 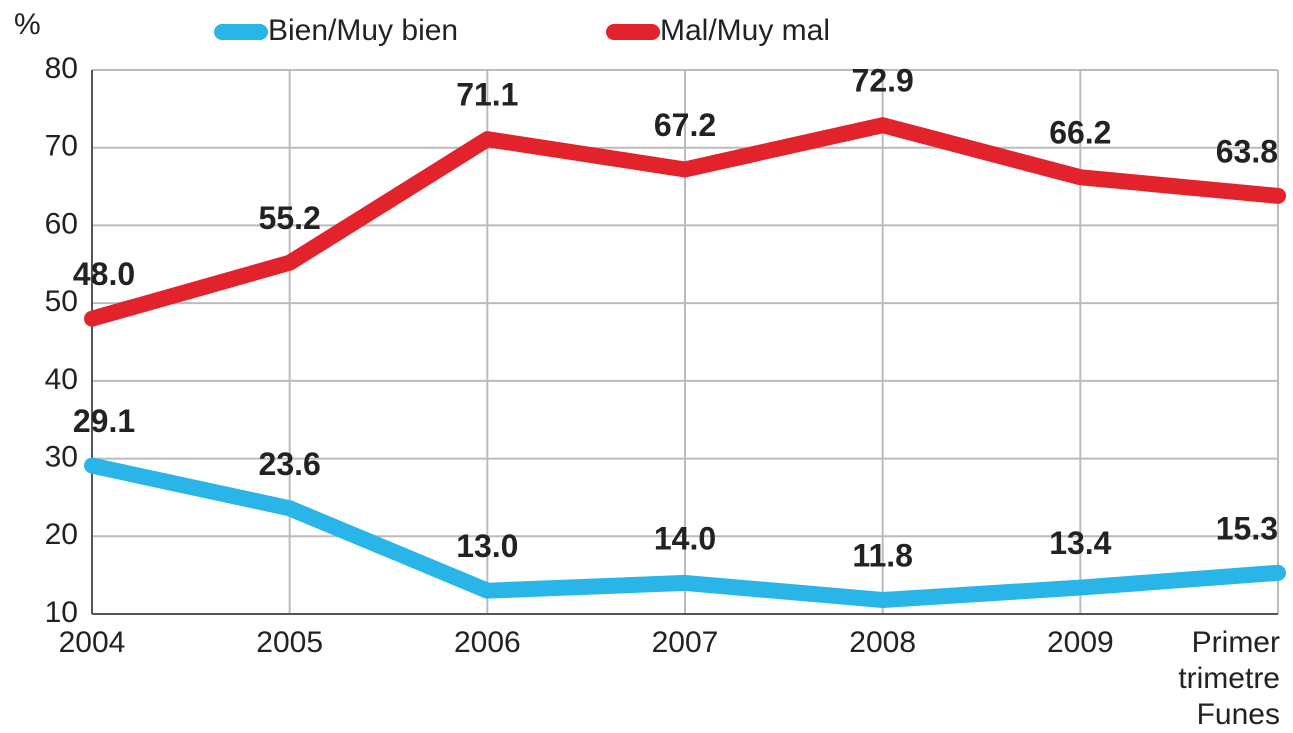 I want to click on x-tick-label: Primer trimetre Funes, so click(x=1229, y=678).